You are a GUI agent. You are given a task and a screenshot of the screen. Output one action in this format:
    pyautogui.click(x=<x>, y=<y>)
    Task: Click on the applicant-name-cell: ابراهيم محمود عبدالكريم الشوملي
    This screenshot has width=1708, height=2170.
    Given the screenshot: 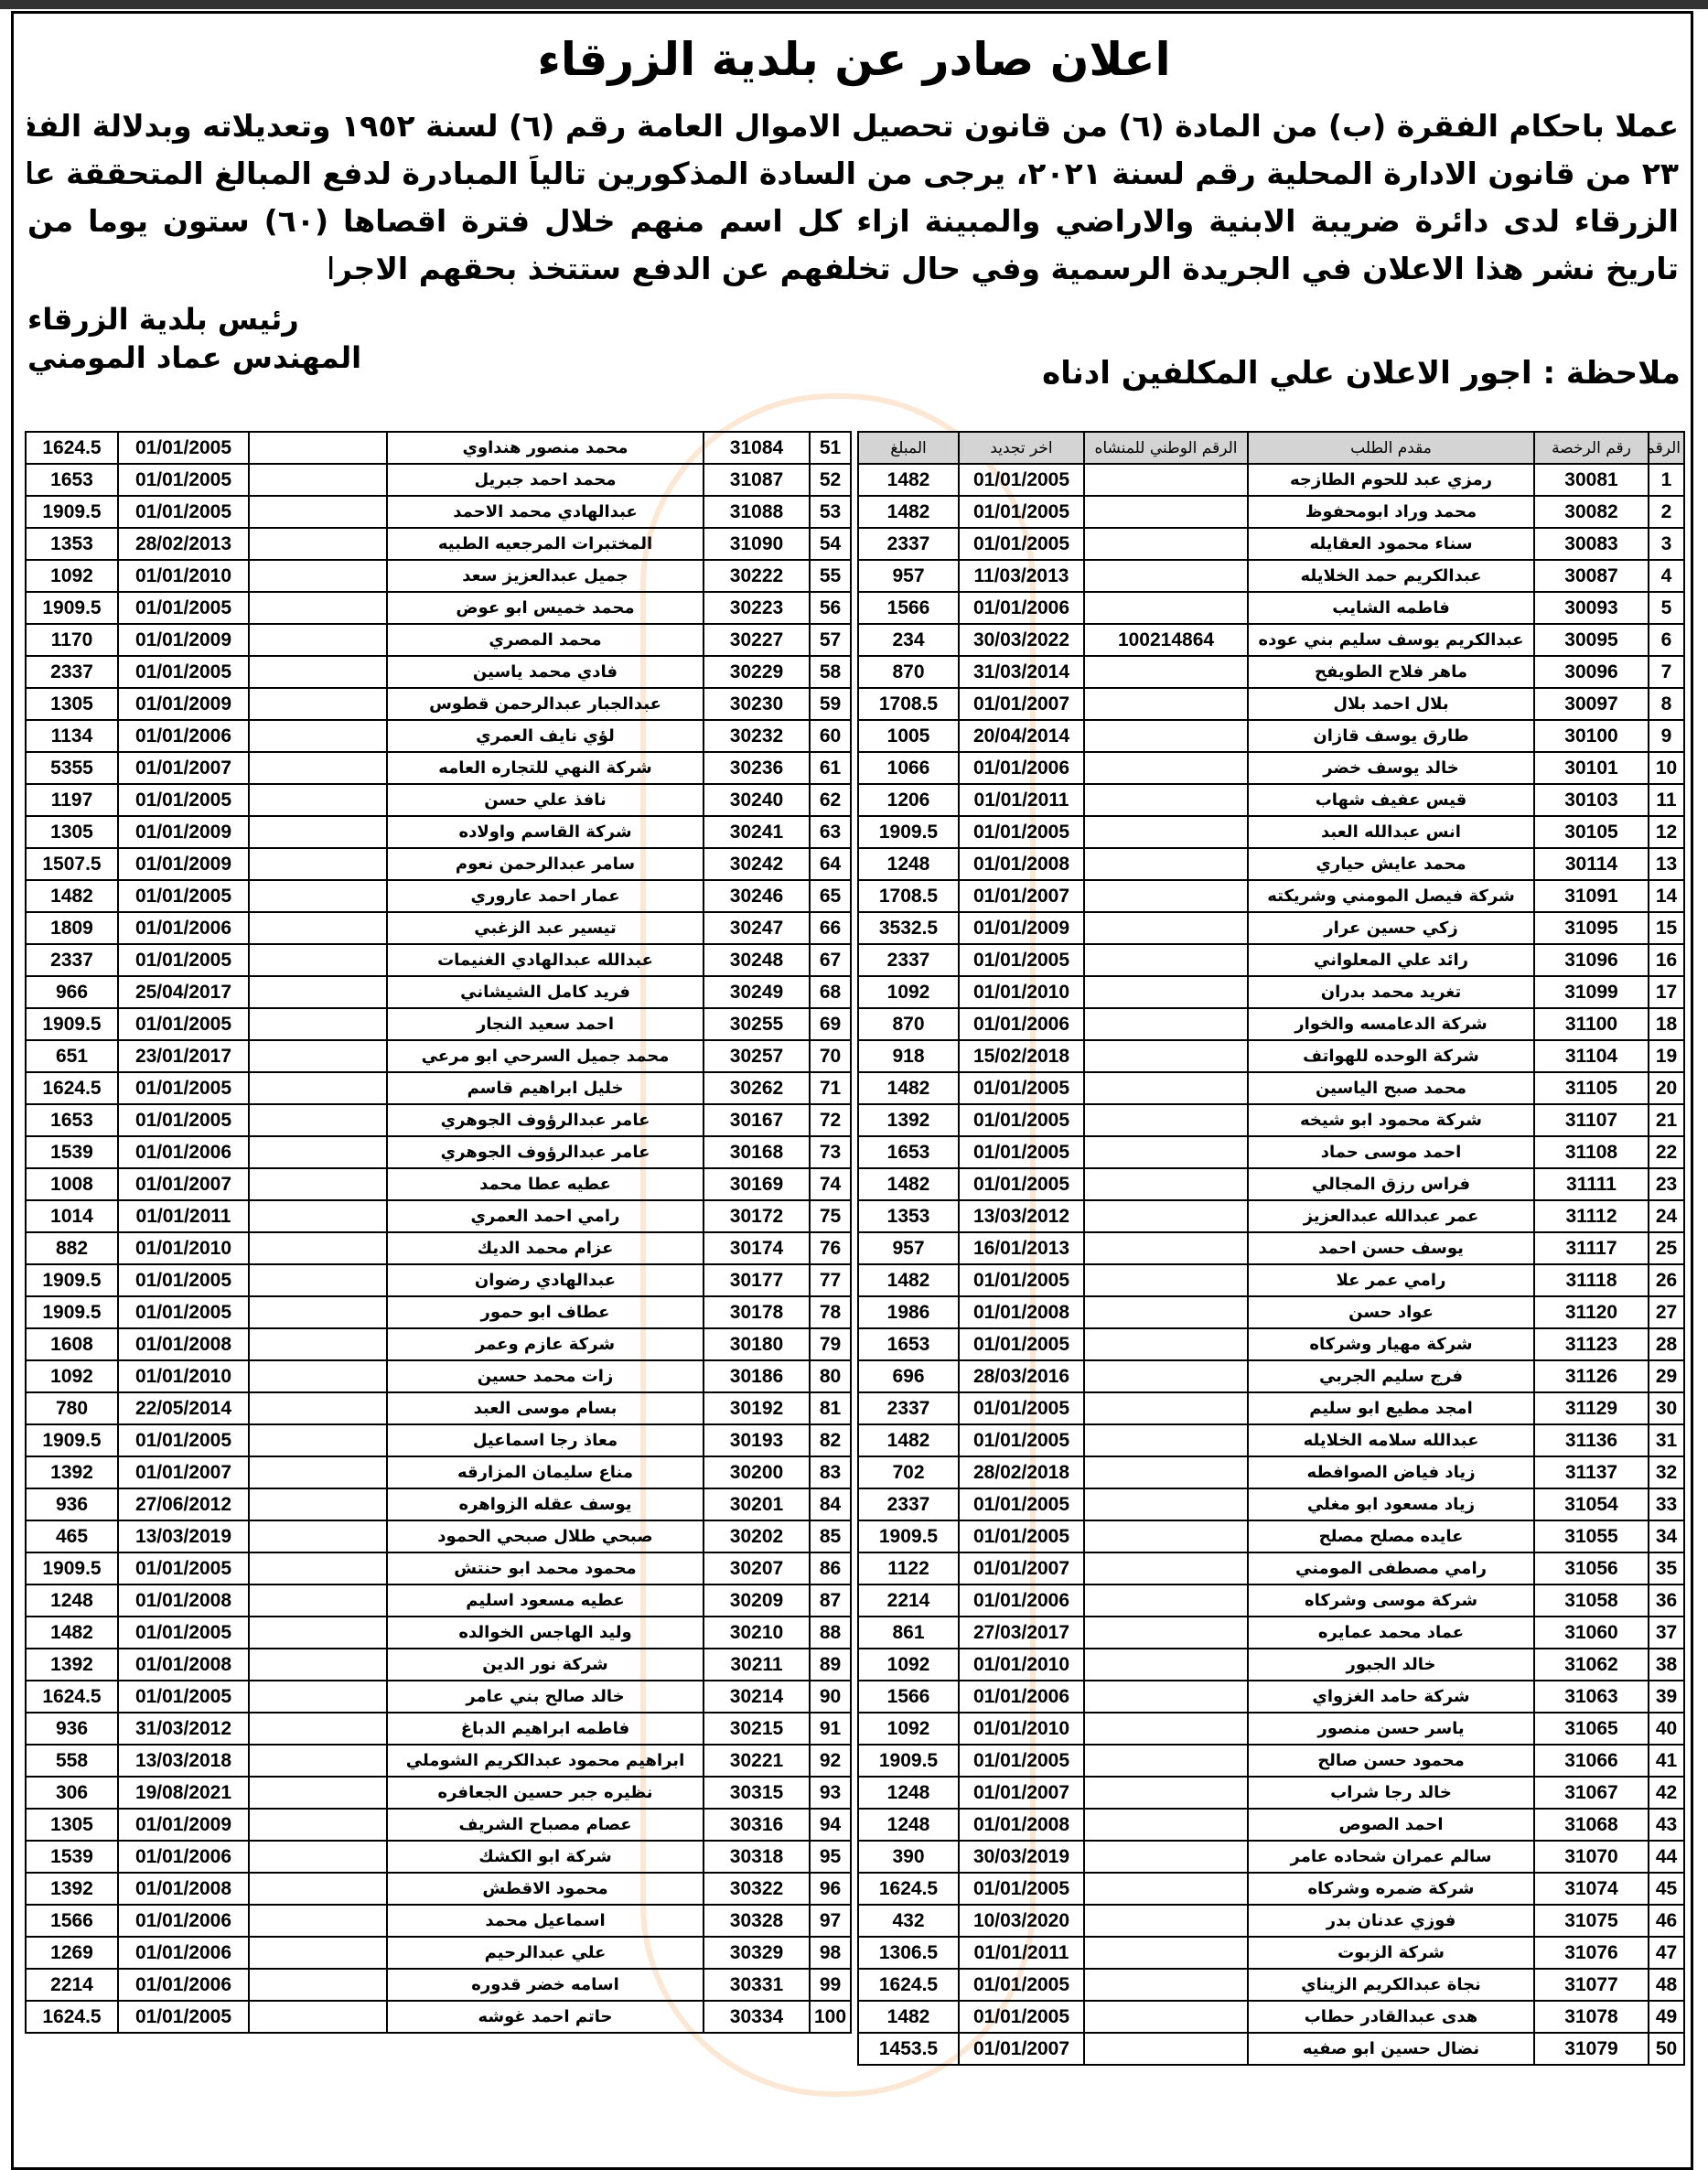 What is the action you would take?
    pyautogui.click(x=545, y=1761)
    